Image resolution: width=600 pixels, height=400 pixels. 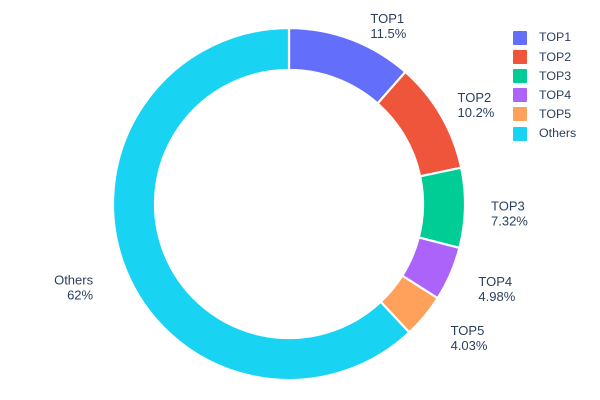 I want to click on slice-label-percent: 62%, so click(x=80, y=294).